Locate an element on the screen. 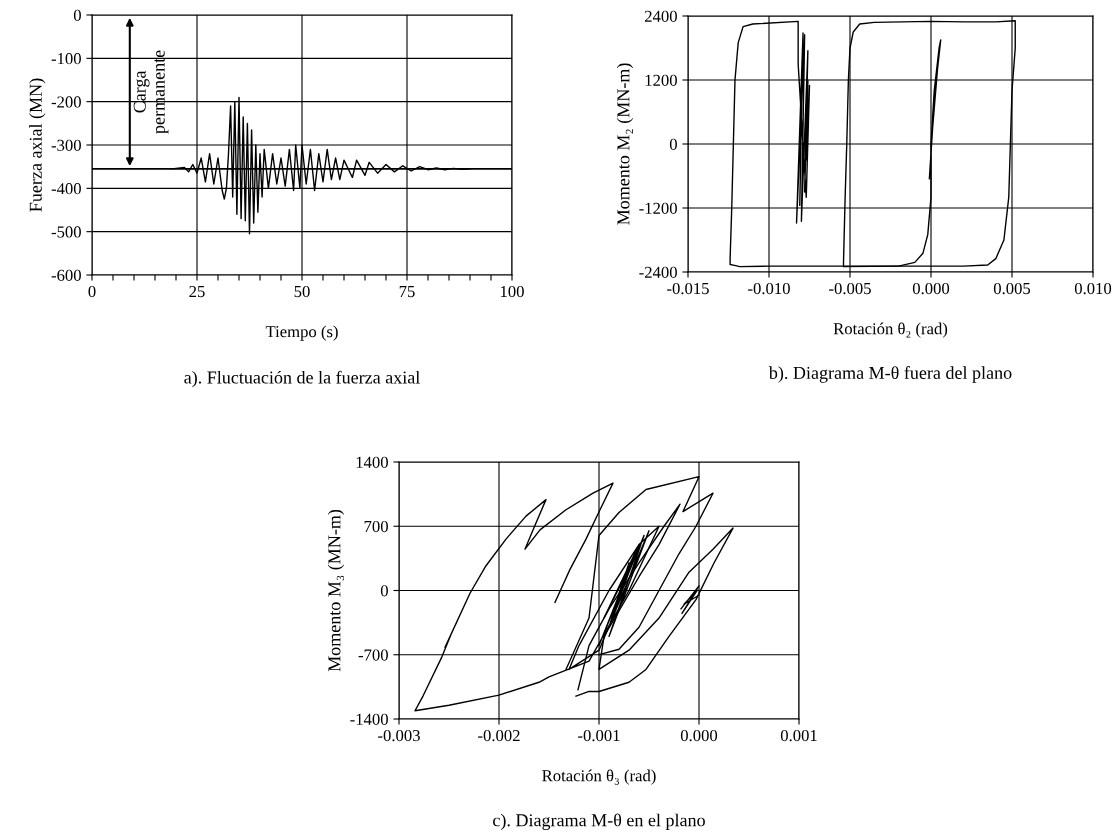  y-tick-label: -1400 is located at coordinates (369, 719).